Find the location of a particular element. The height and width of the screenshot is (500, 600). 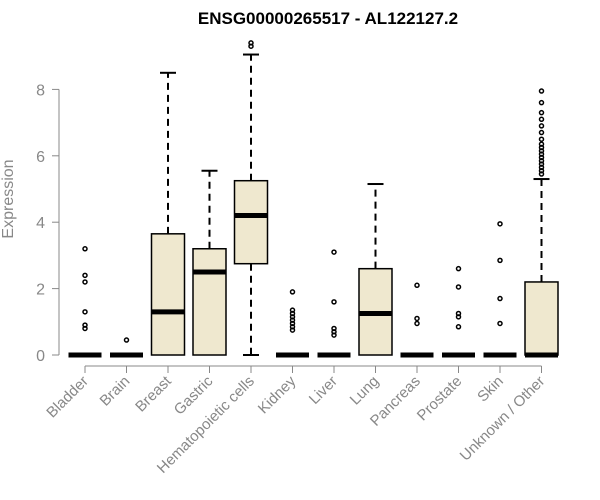

y-axis-label: Expression is located at coordinates (8, 198).